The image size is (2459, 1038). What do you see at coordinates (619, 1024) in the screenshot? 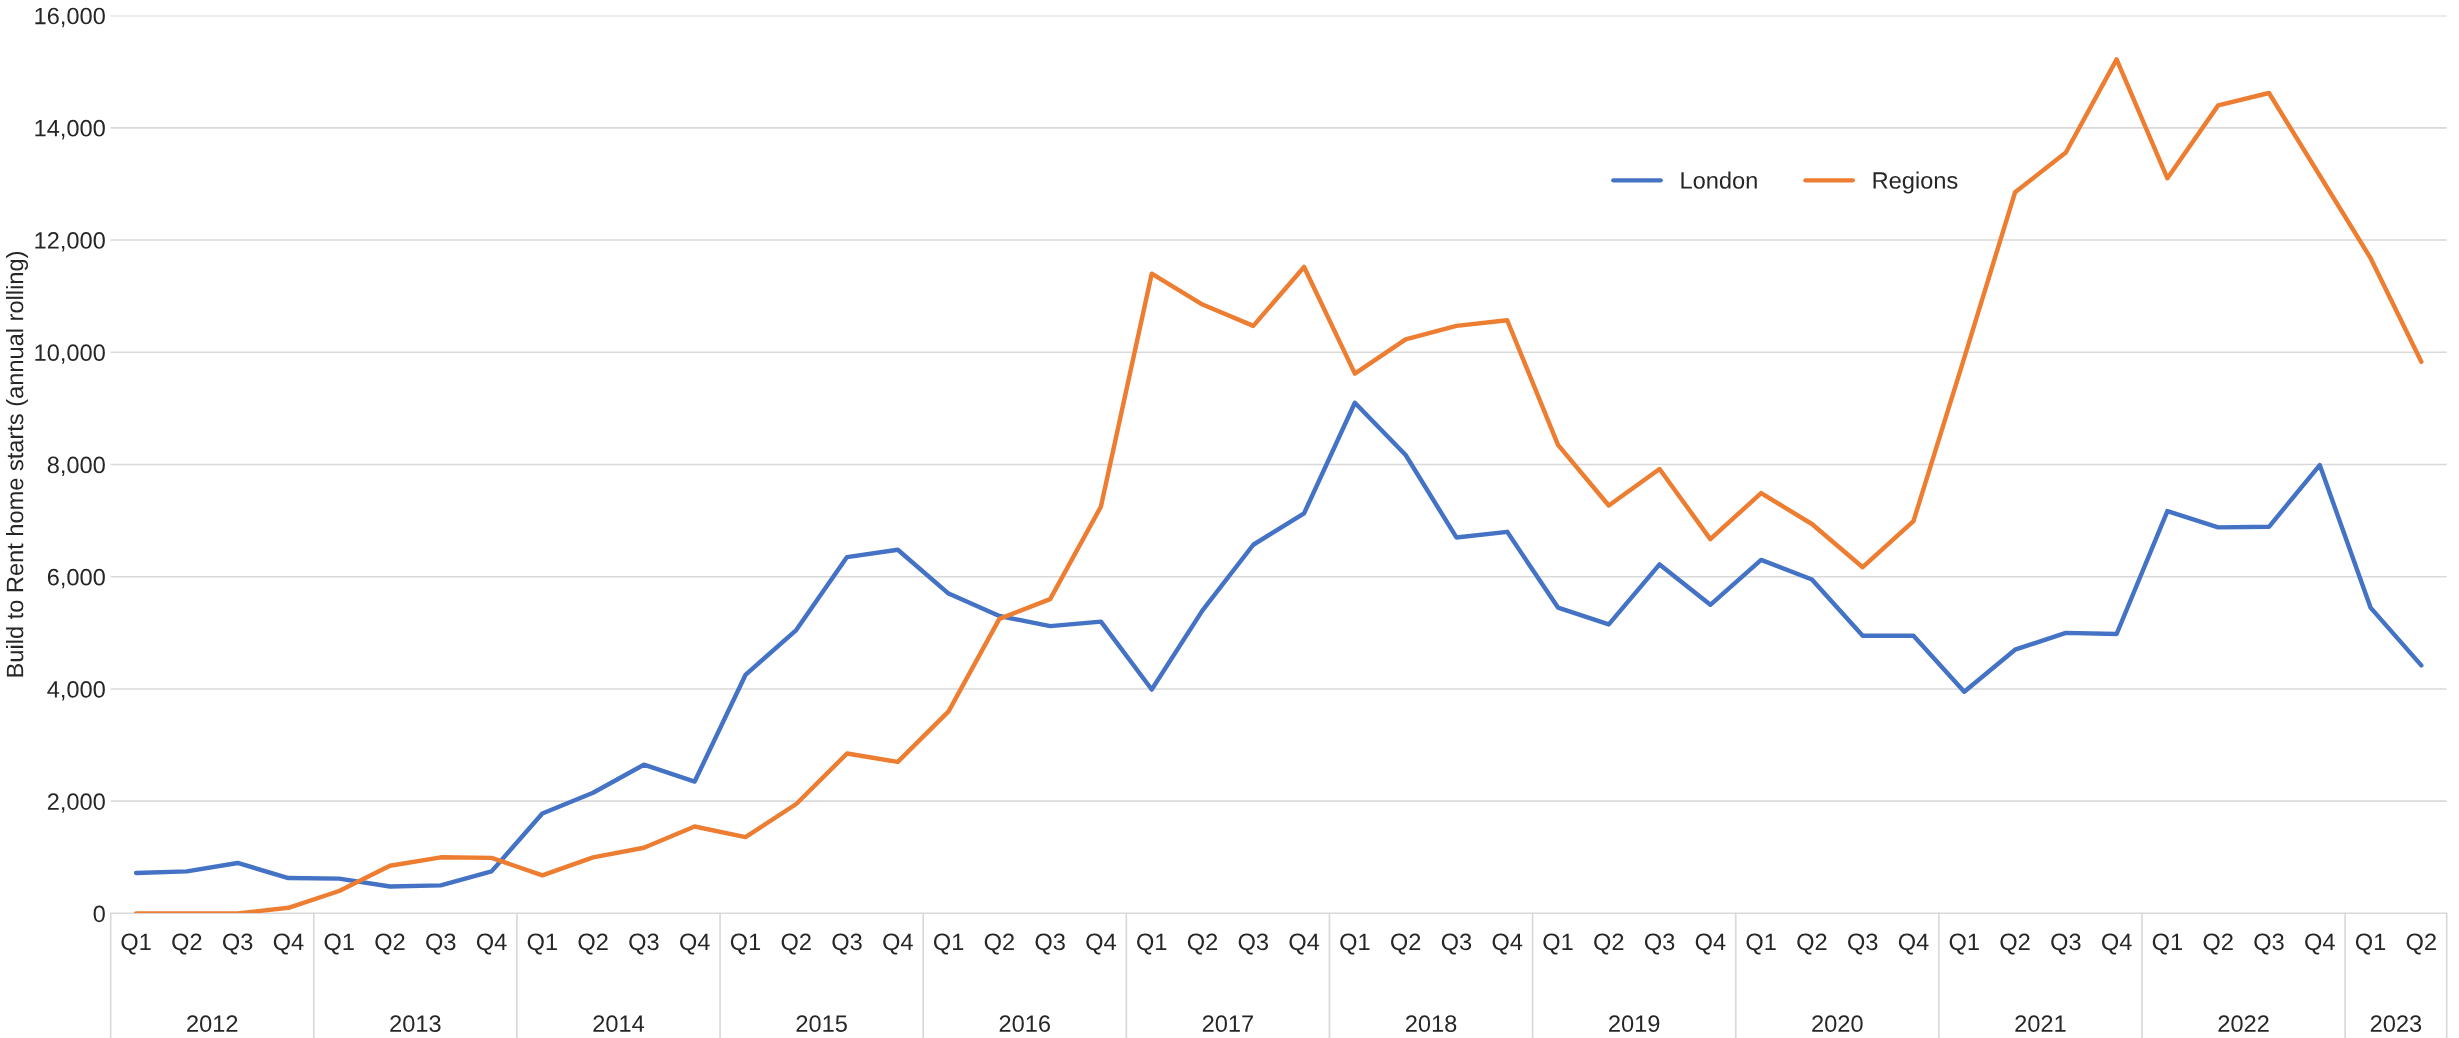
I see `text: 2014` at bounding box center [619, 1024].